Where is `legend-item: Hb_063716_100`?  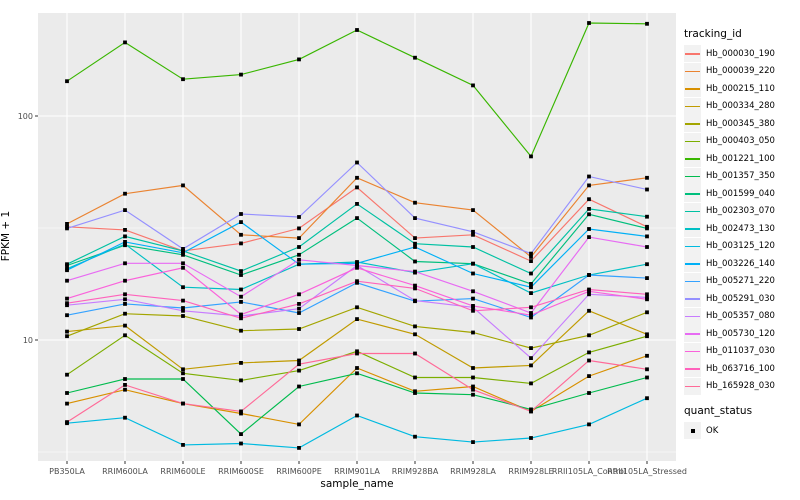 legend-item: Hb_063716_100 is located at coordinates (741, 369).